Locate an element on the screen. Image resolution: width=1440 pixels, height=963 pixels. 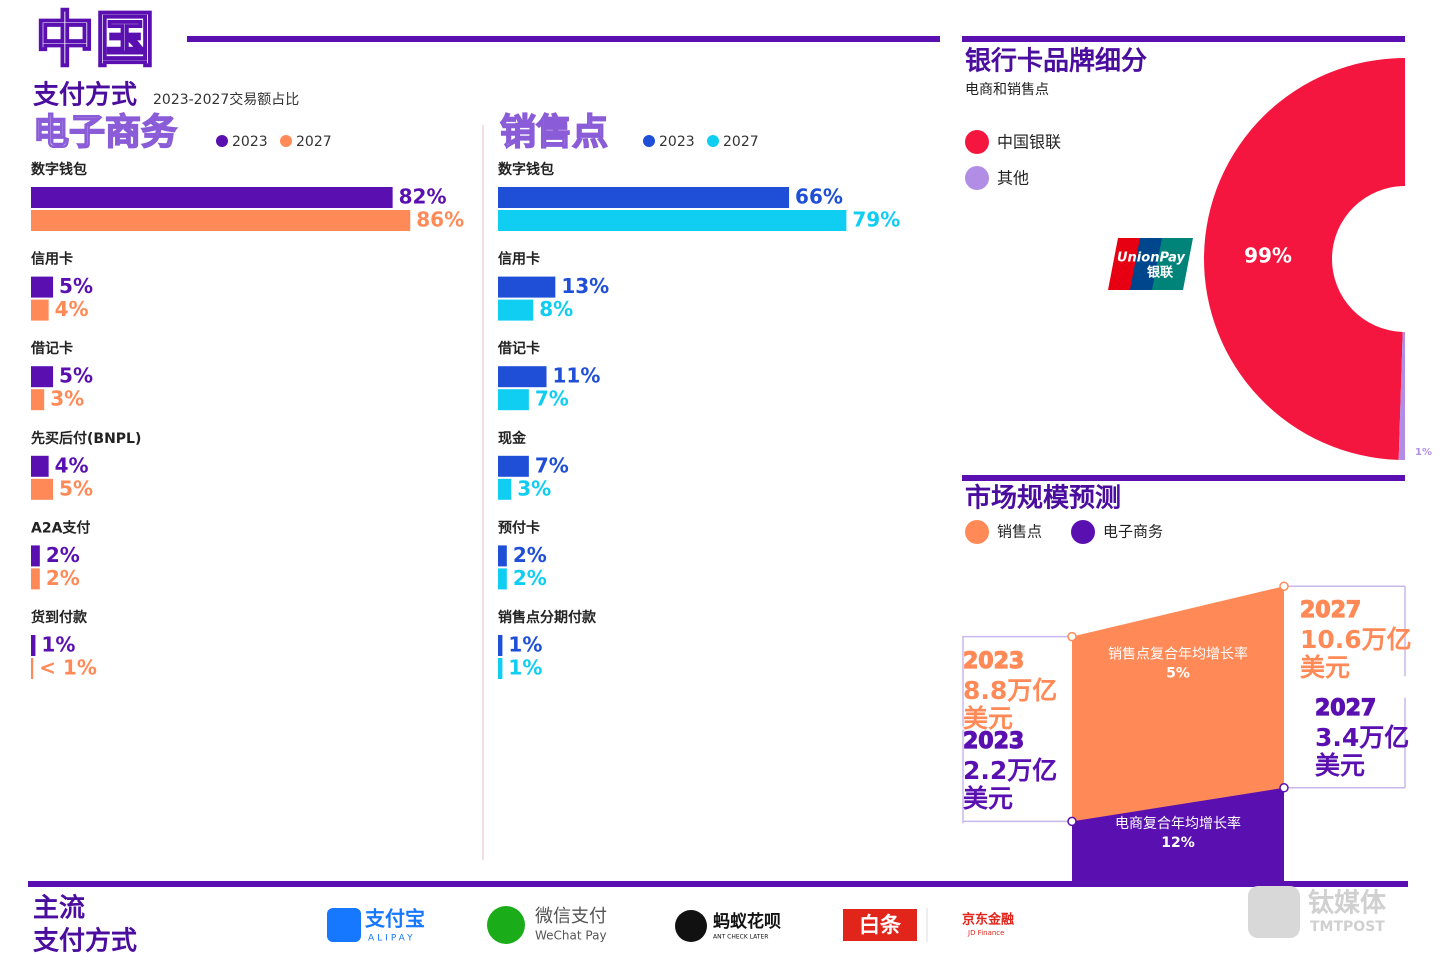
category-label: 货到付款 is located at coordinates (59, 617).